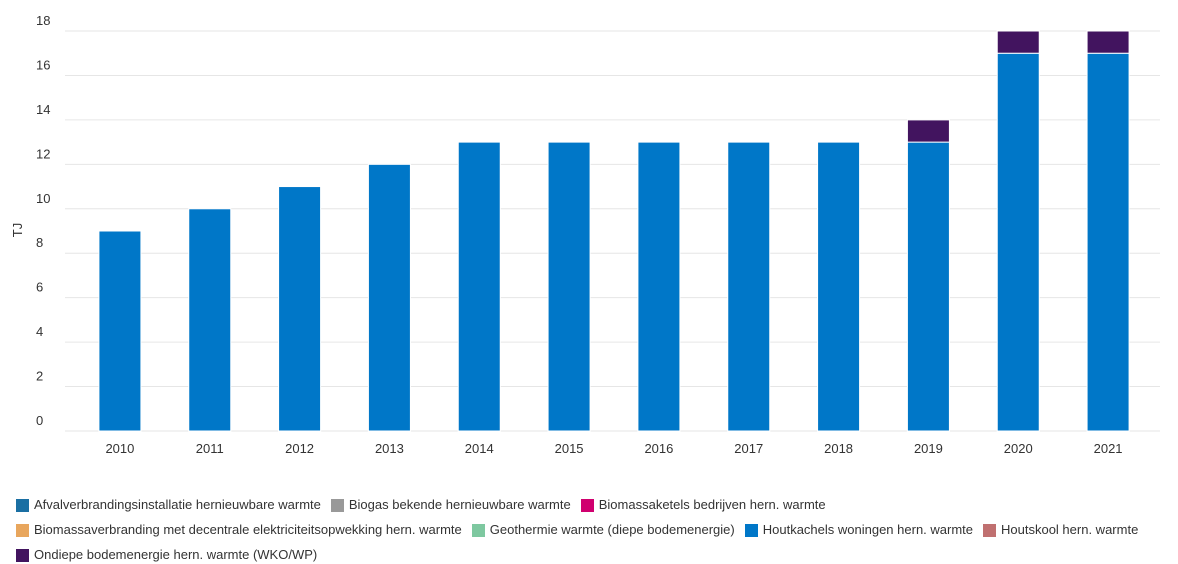 Image resolution: width=1178 pixels, height=564 pixels. I want to click on x-tick-label: 2020, so click(1018, 448).